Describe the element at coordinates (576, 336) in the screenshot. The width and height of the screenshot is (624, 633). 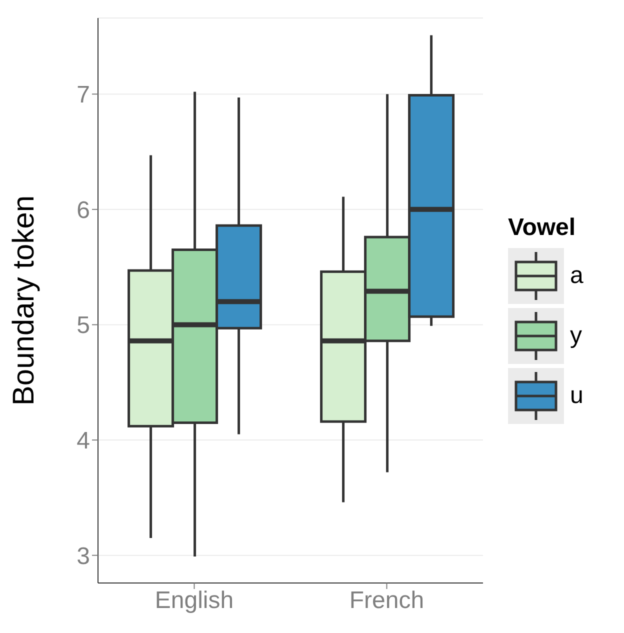
I see `legend-label: y` at that location.